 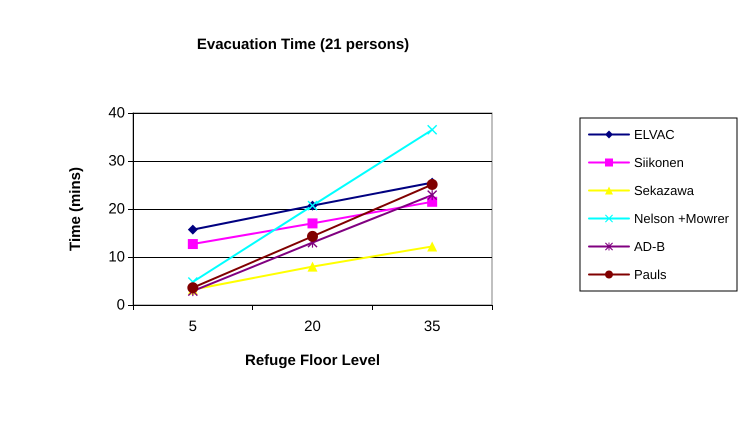 What do you see at coordinates (650, 246) in the screenshot?
I see `legend-label: AD-B` at bounding box center [650, 246].